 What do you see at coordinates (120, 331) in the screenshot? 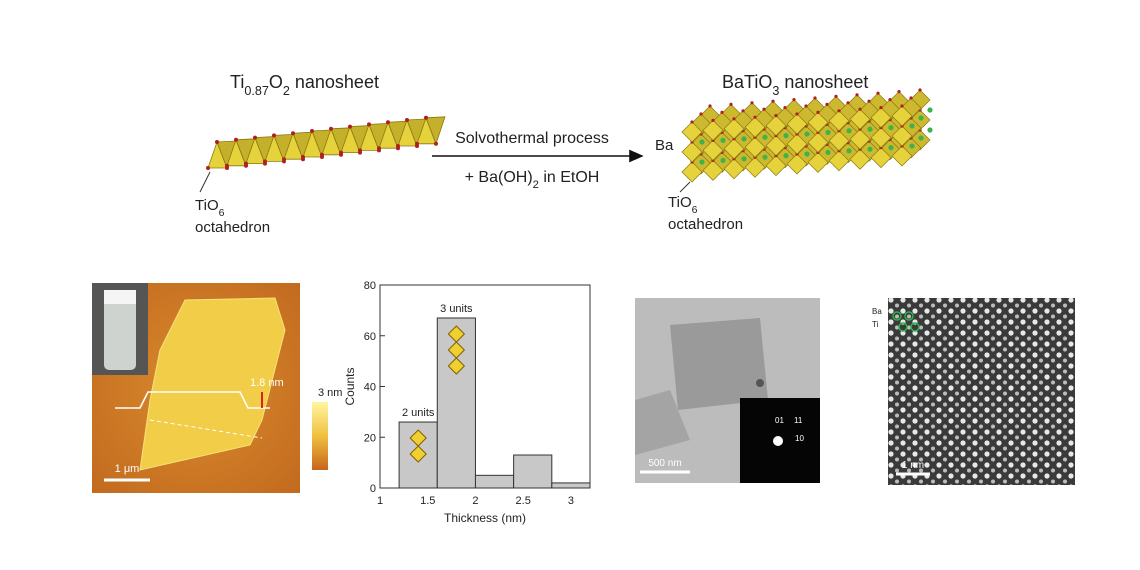
I see `vial` at bounding box center [120, 331].